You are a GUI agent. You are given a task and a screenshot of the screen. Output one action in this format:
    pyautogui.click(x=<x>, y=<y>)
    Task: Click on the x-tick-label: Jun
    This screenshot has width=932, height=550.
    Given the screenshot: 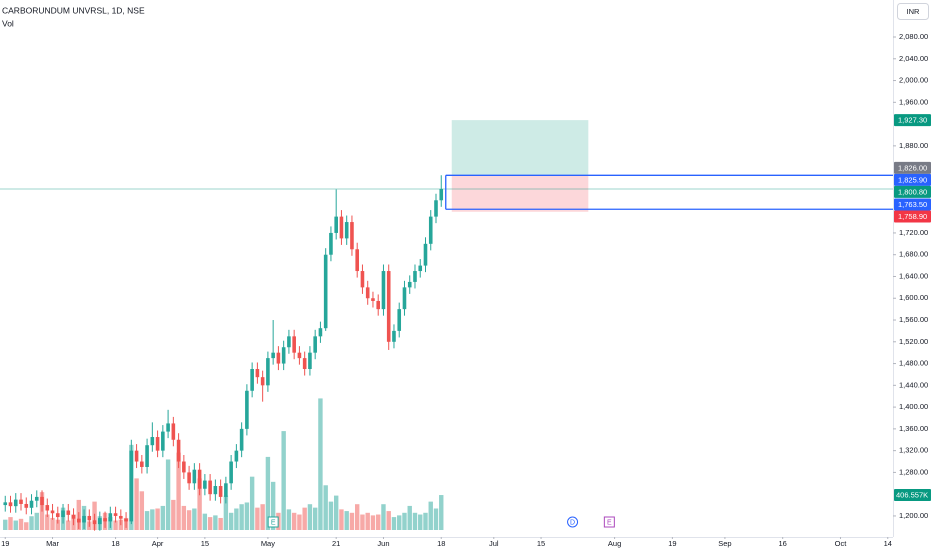 What is the action you would take?
    pyautogui.click(x=383, y=543)
    